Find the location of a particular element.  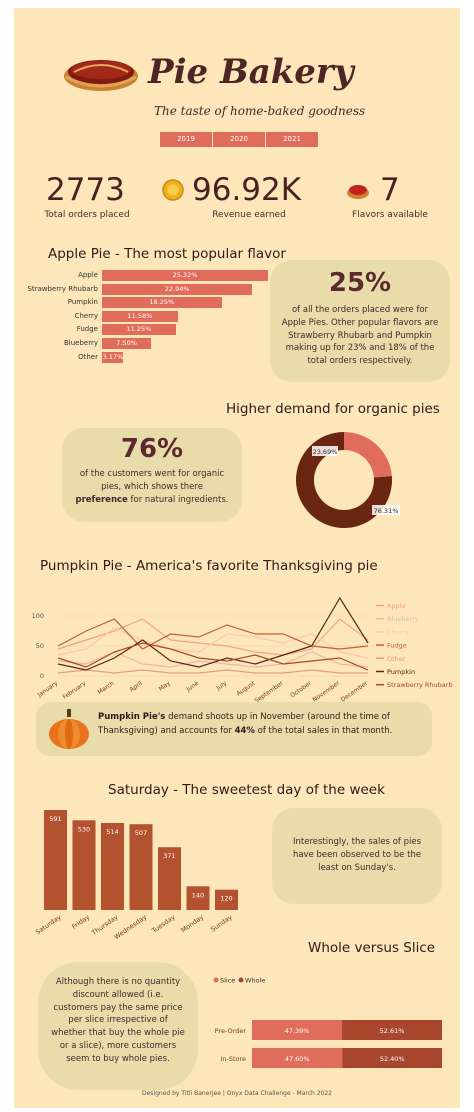

weekday-bar-wednesday is located at coordinates (141, 867).